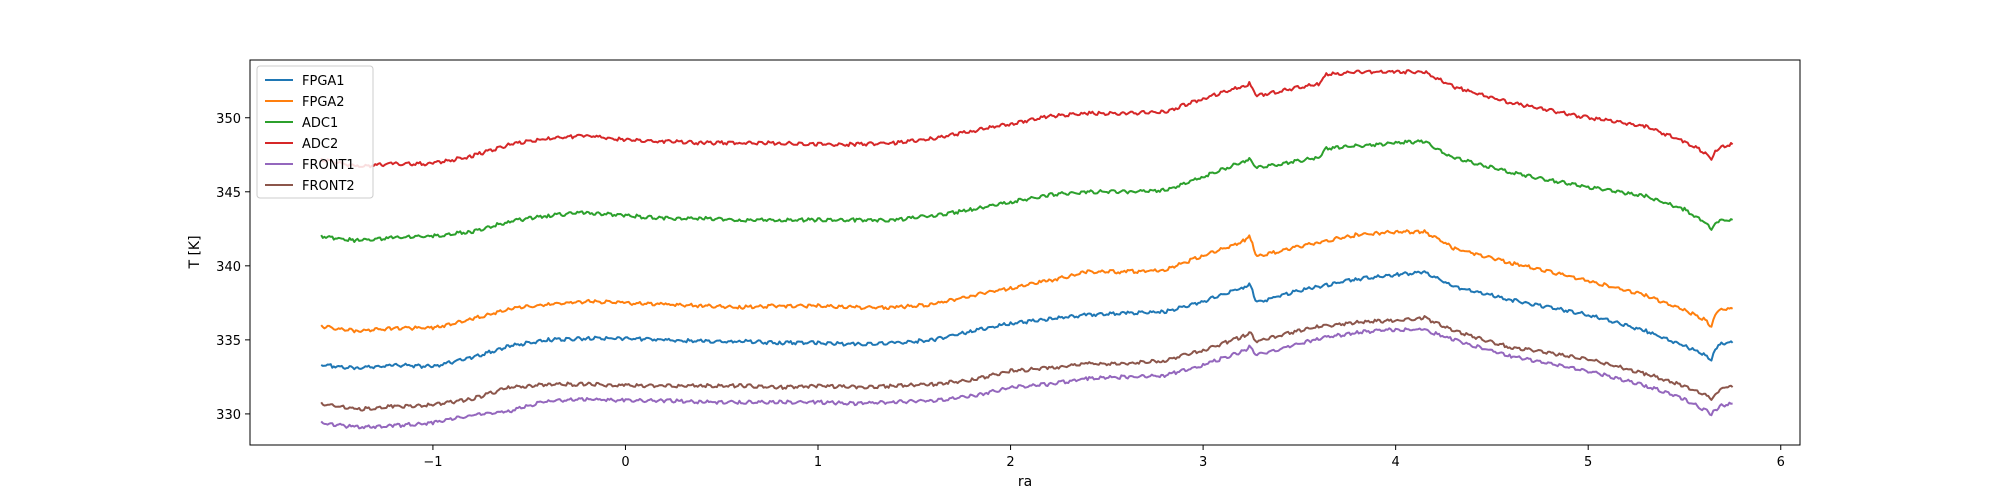 The width and height of the screenshot is (2000, 504). What do you see at coordinates (323, 81) in the screenshot?
I see `legend-label: FPGA1` at bounding box center [323, 81].